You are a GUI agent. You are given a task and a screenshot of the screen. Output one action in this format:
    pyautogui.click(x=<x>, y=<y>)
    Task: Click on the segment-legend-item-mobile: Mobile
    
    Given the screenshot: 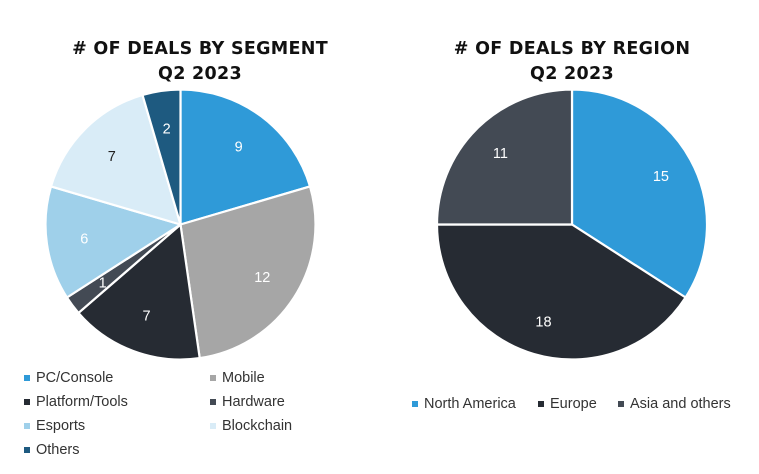 What is the action you would take?
    pyautogui.click(x=237, y=378)
    